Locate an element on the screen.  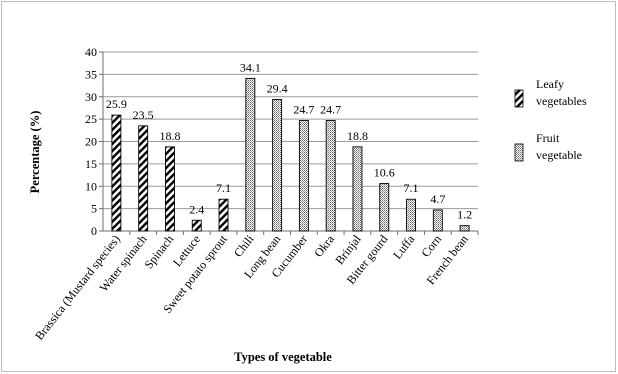
data-label: 10.6 is located at coordinates (384, 173).